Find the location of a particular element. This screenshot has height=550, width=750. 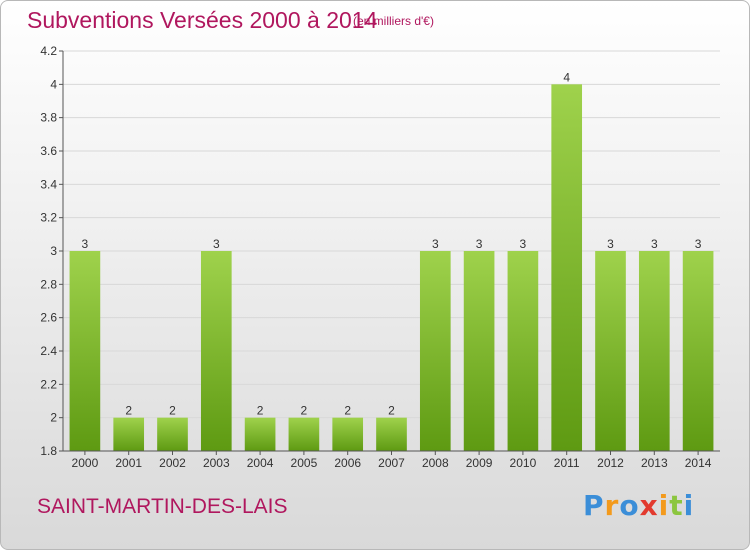

y-tick-label: 3.2 is located at coordinates (48, 218).